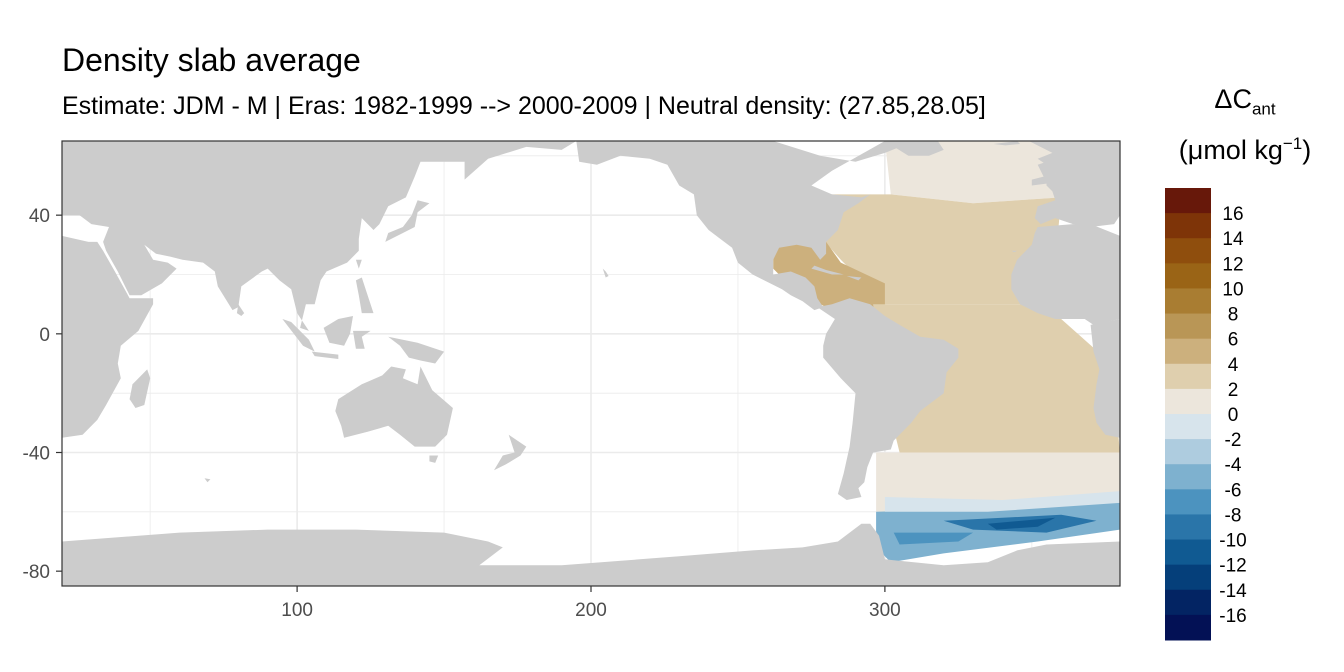  I want to click on legend-label: -2, so click(1233, 440).